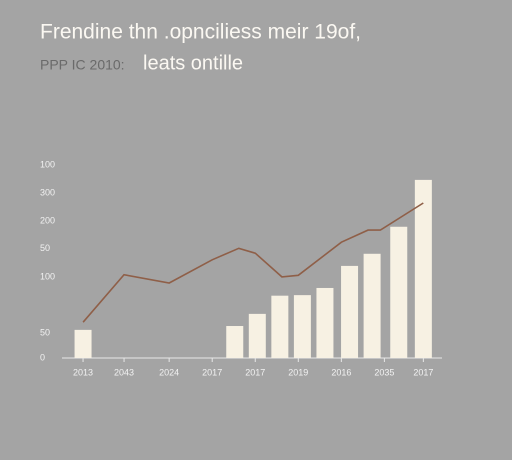  I want to click on y-tick-label: 0, so click(42, 357).